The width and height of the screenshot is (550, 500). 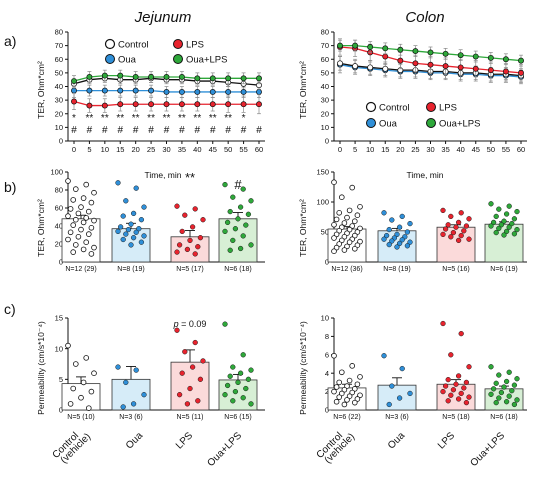 What do you see at coordinates (303, 90) in the screenshot?
I see `ylabel-a-colon: TER, Ohm*cm²` at bounding box center [303, 90].